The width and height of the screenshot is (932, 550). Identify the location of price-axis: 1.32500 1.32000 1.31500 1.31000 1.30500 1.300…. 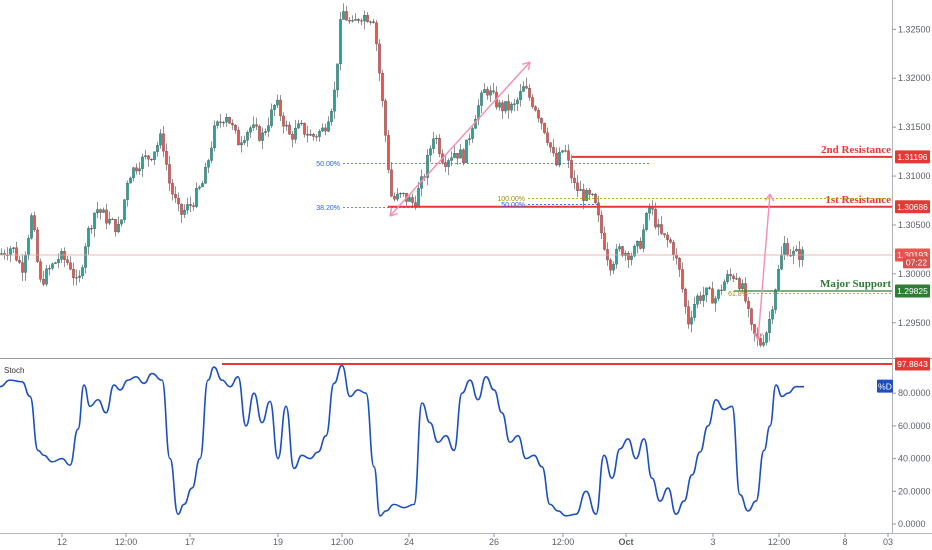
(911, 176).